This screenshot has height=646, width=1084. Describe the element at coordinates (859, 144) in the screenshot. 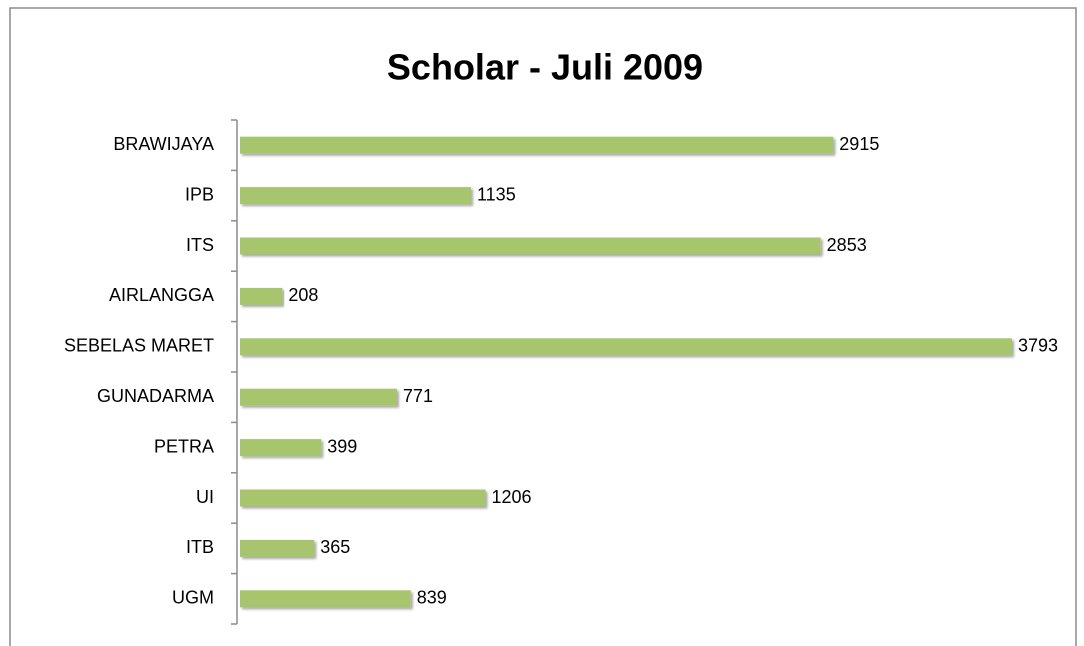

I see `data-label: 2915` at that location.